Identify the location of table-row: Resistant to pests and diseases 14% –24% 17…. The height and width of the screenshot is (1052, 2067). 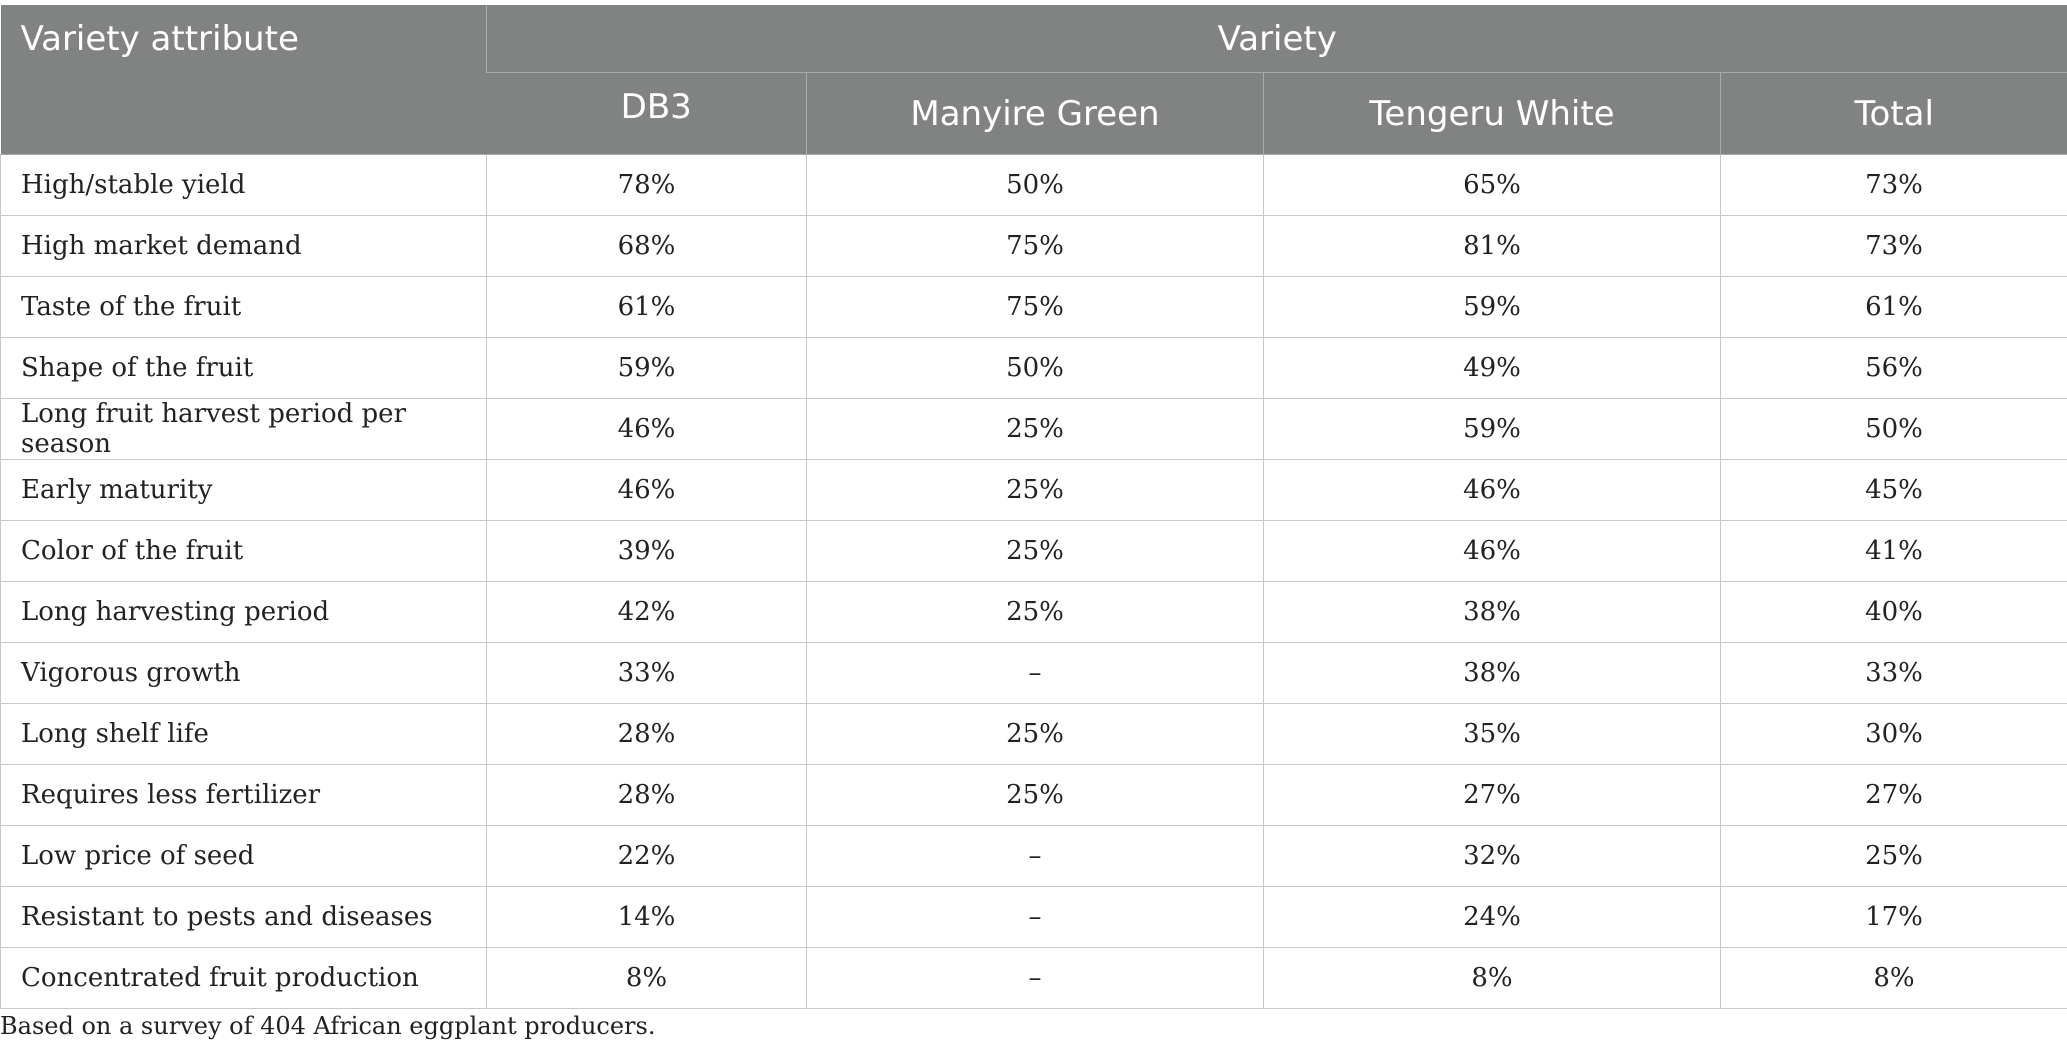
(1033, 917).